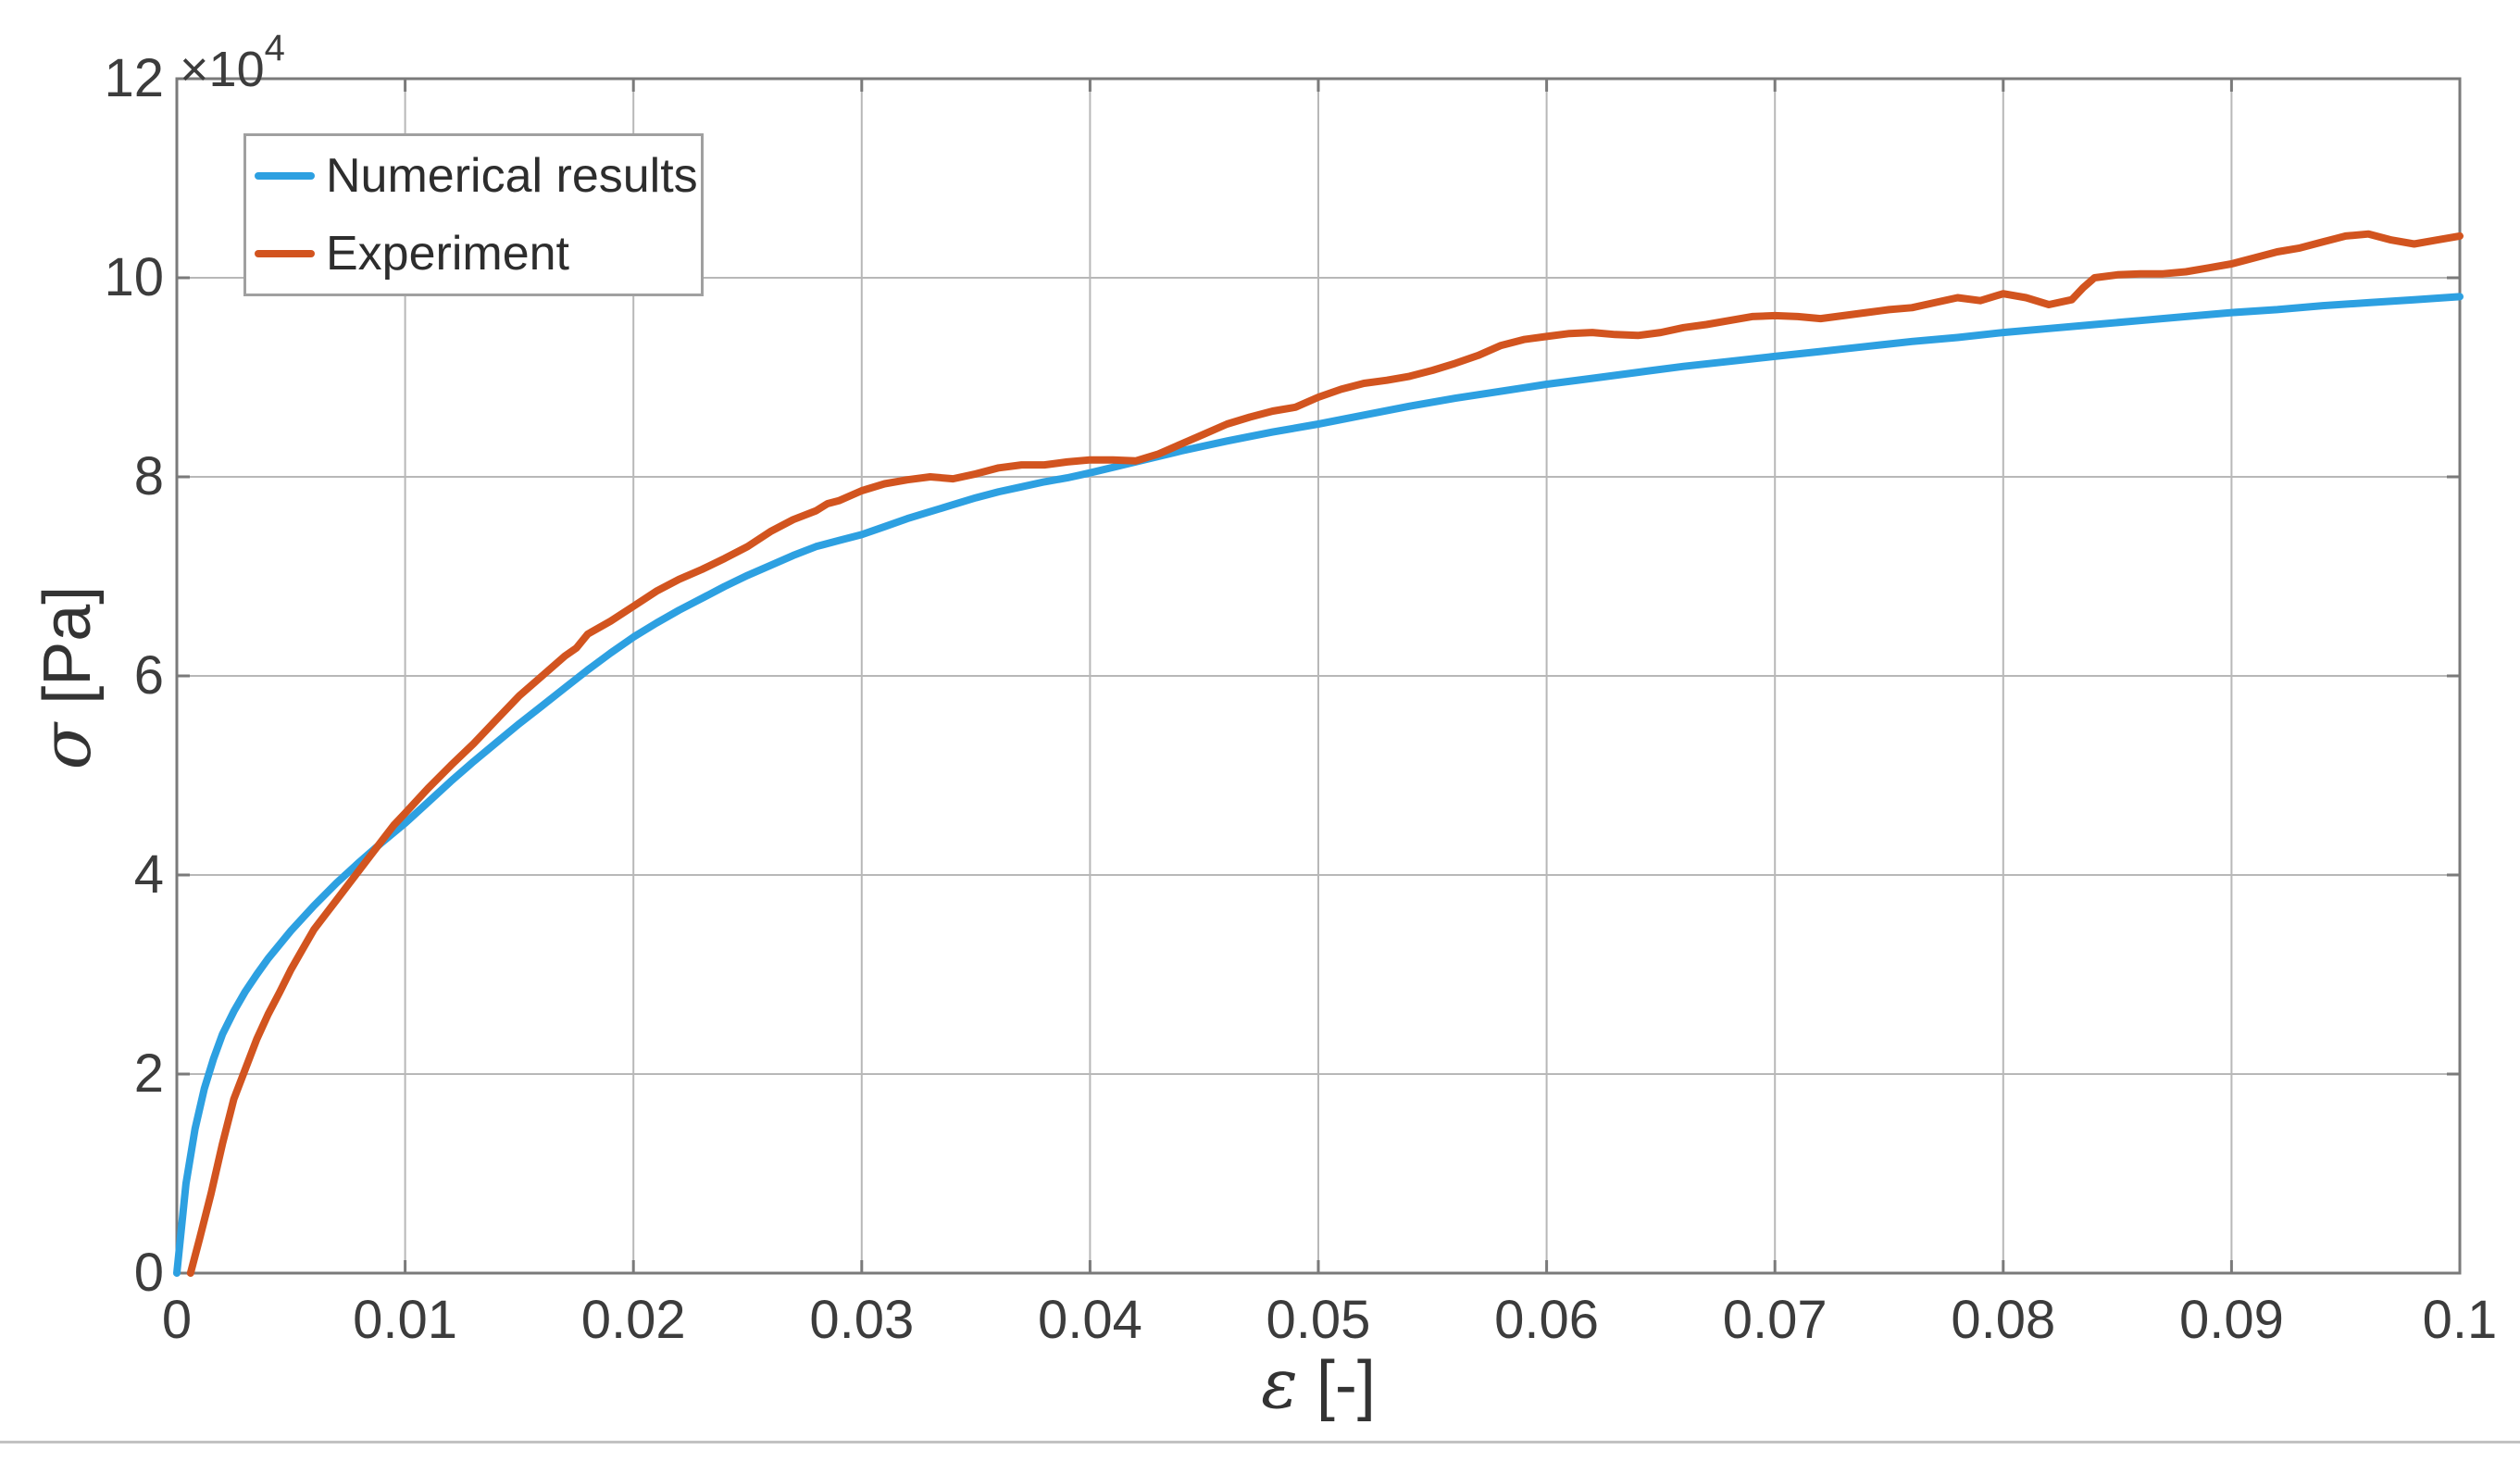 This screenshot has width=2520, height=1462. Describe the element at coordinates (68, 645) in the screenshot. I see `y-axis-unit: [Pa]` at that location.